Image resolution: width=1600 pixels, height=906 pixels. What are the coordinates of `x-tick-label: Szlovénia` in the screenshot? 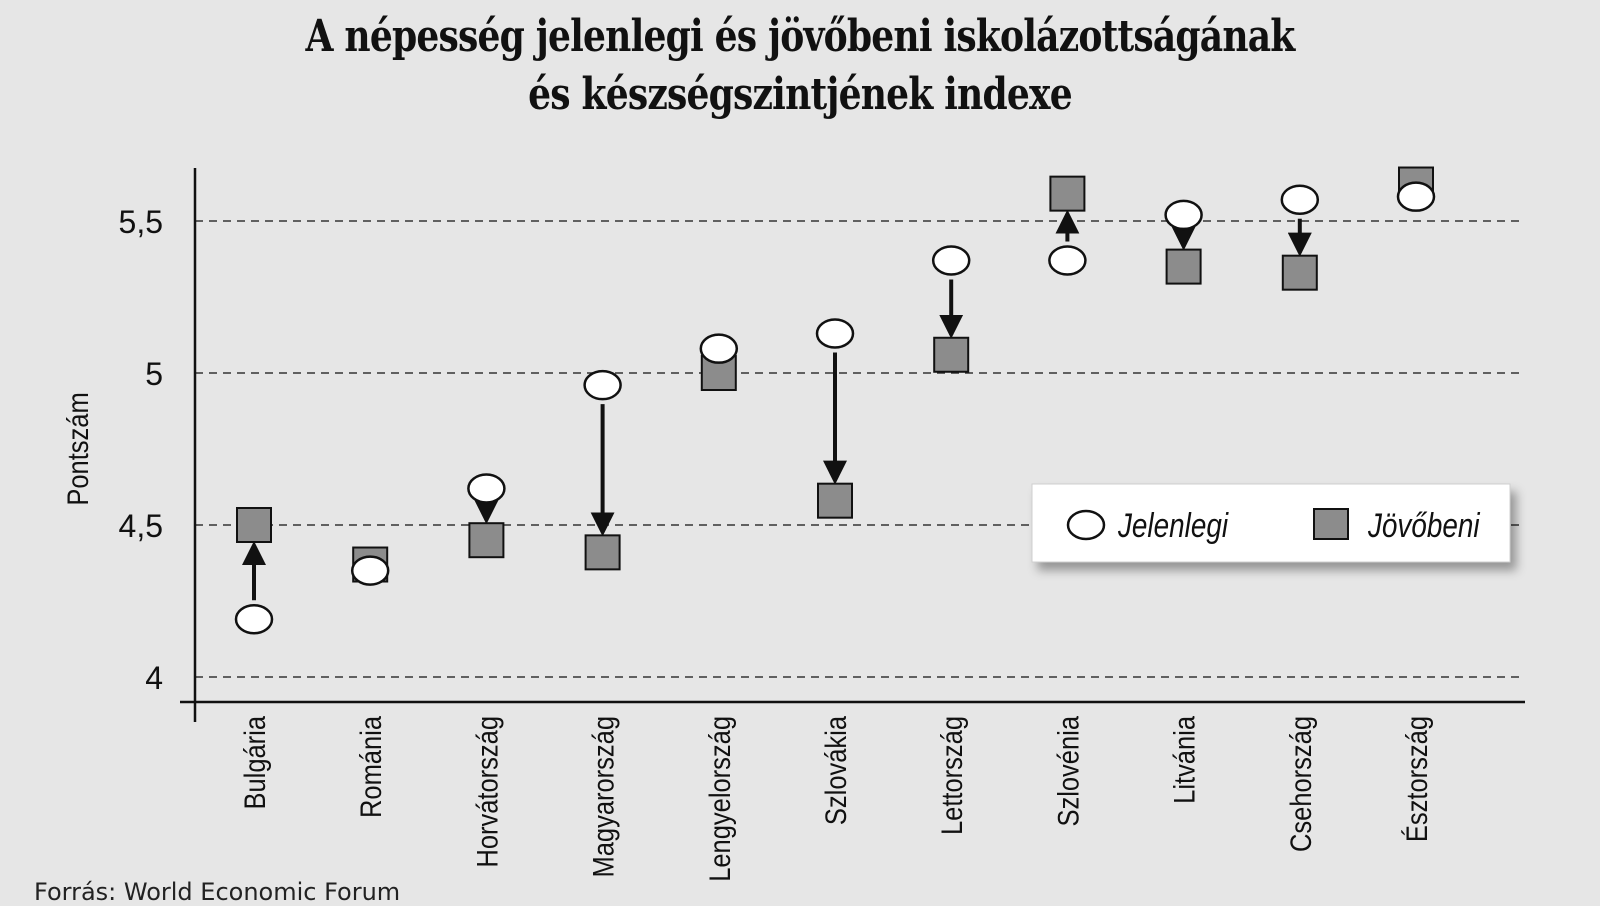 It's located at (1067, 771).